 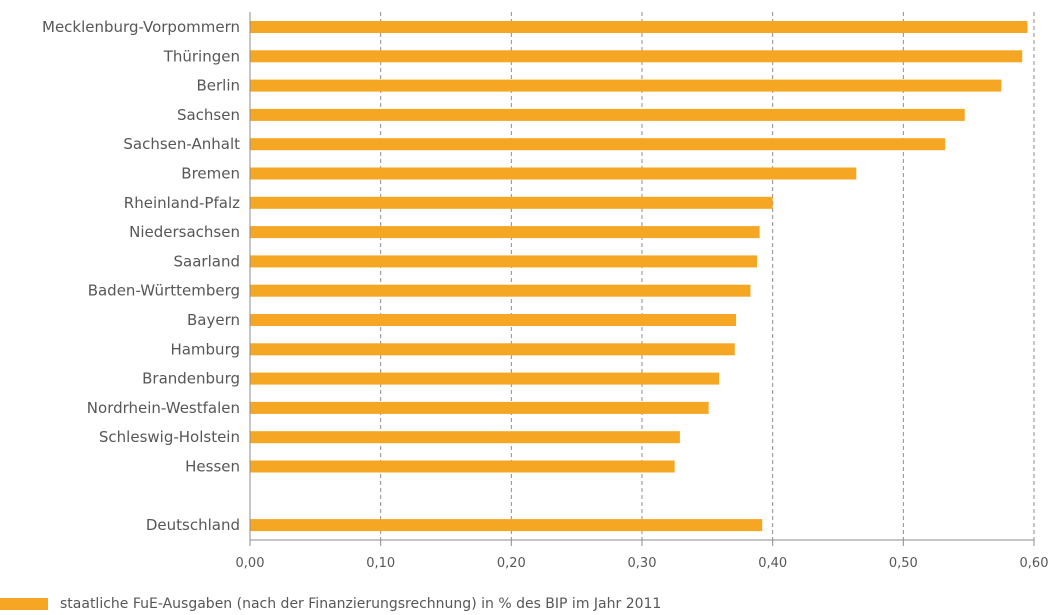 What do you see at coordinates (903, 563) in the screenshot?
I see `x-tick-label: 0,50` at bounding box center [903, 563].